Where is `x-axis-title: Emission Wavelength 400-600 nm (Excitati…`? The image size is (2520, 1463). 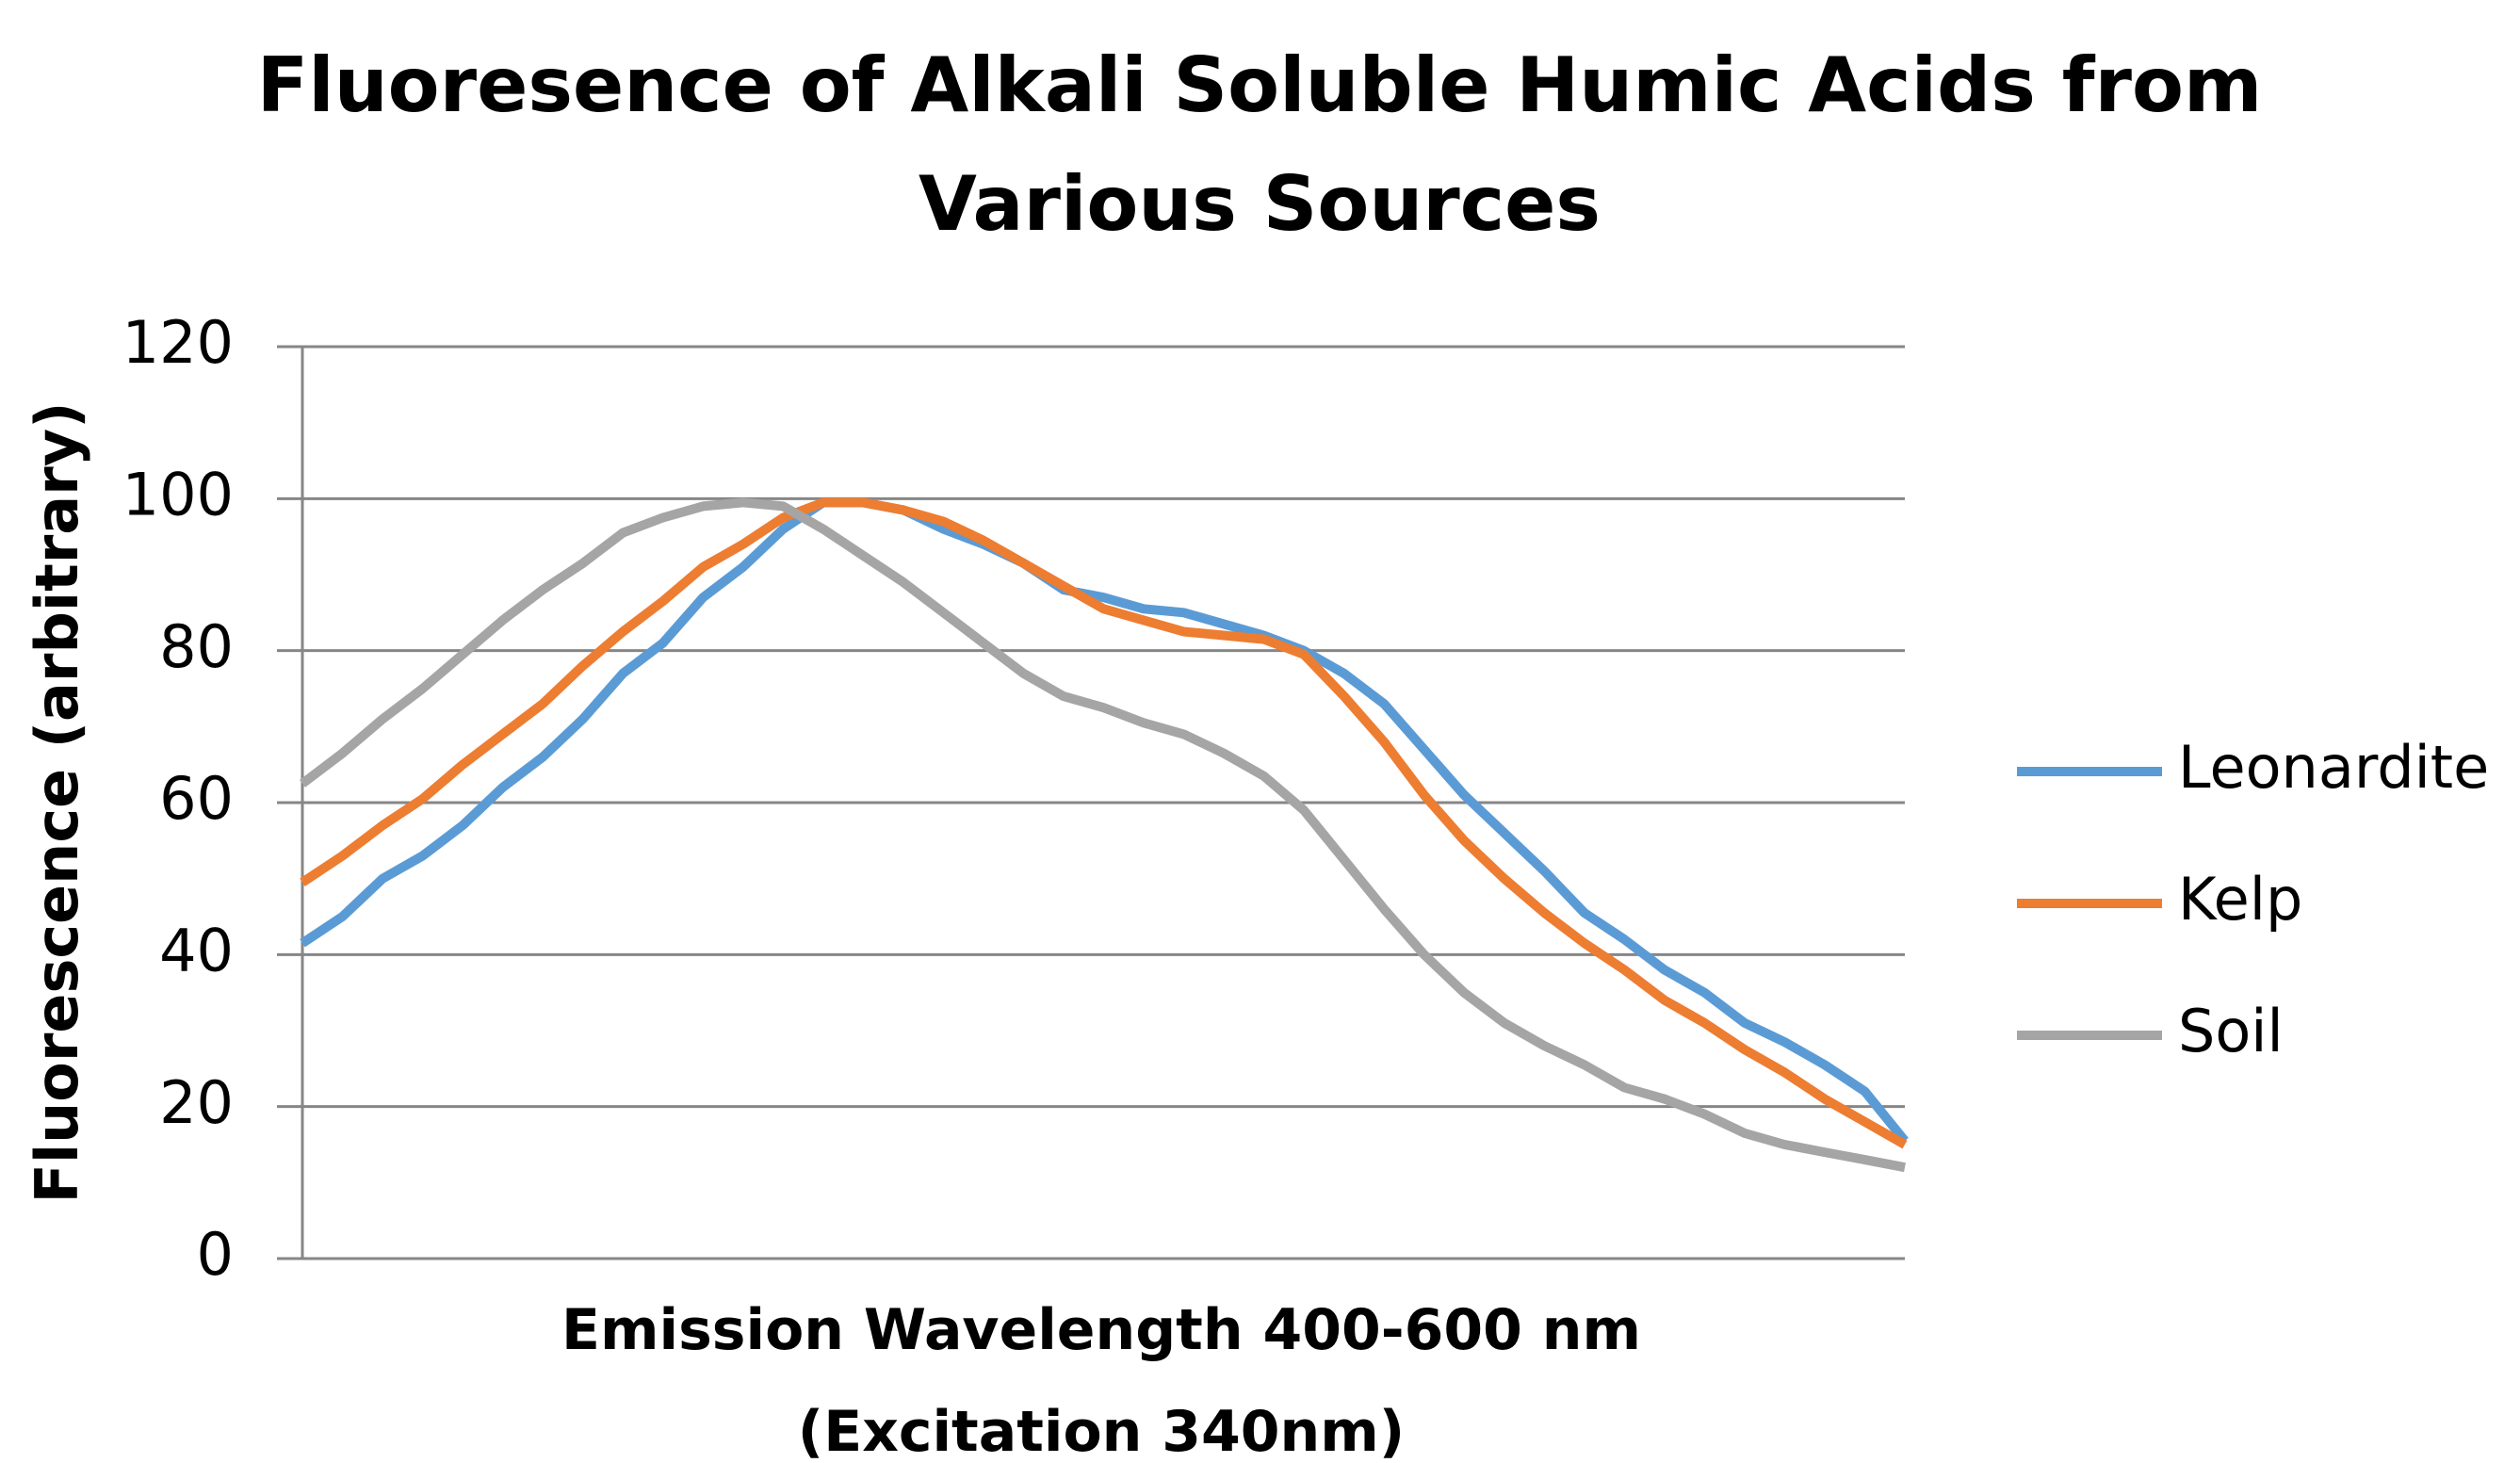 x-axis-title: Emission Wavelength 400-600 nm (Excitati… is located at coordinates (1101, 1380).